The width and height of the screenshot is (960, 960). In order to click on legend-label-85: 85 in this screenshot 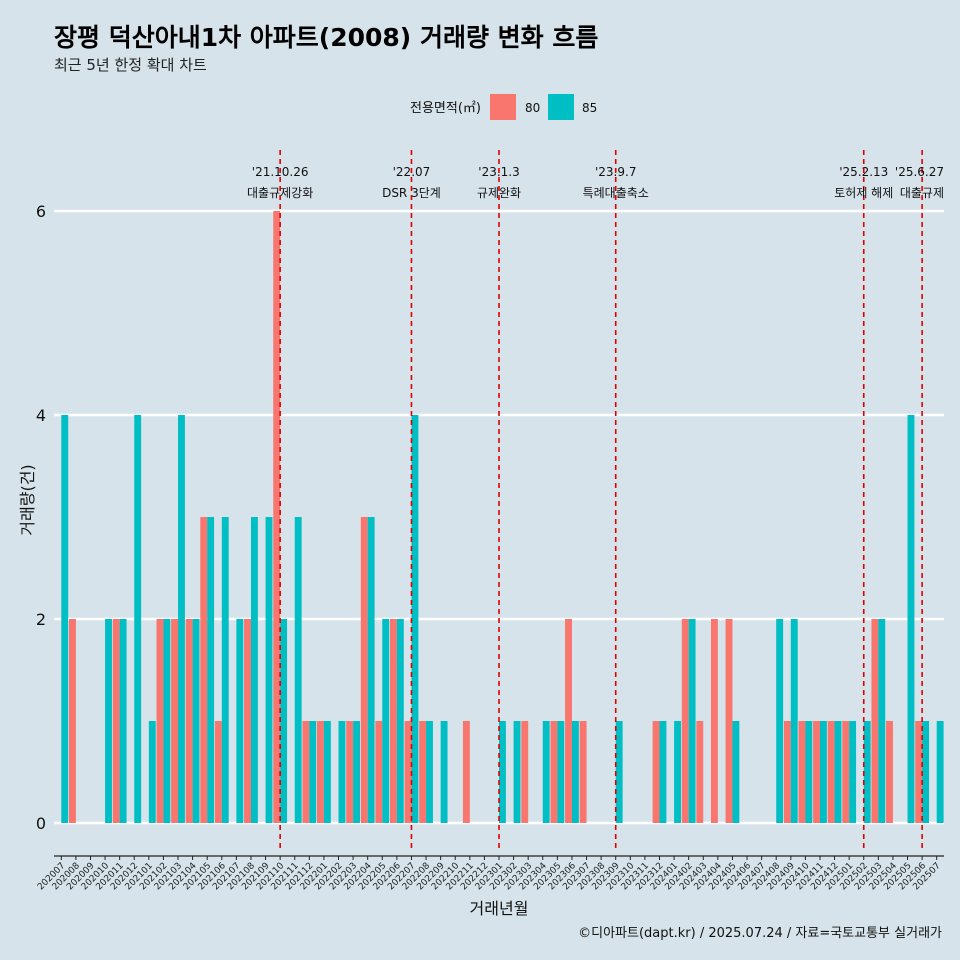, I will do `click(589, 108)`.